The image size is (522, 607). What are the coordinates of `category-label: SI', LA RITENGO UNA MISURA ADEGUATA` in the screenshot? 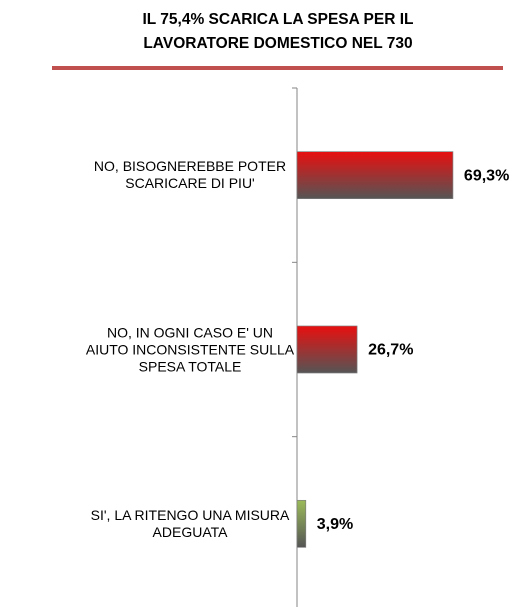 It's located at (190, 523).